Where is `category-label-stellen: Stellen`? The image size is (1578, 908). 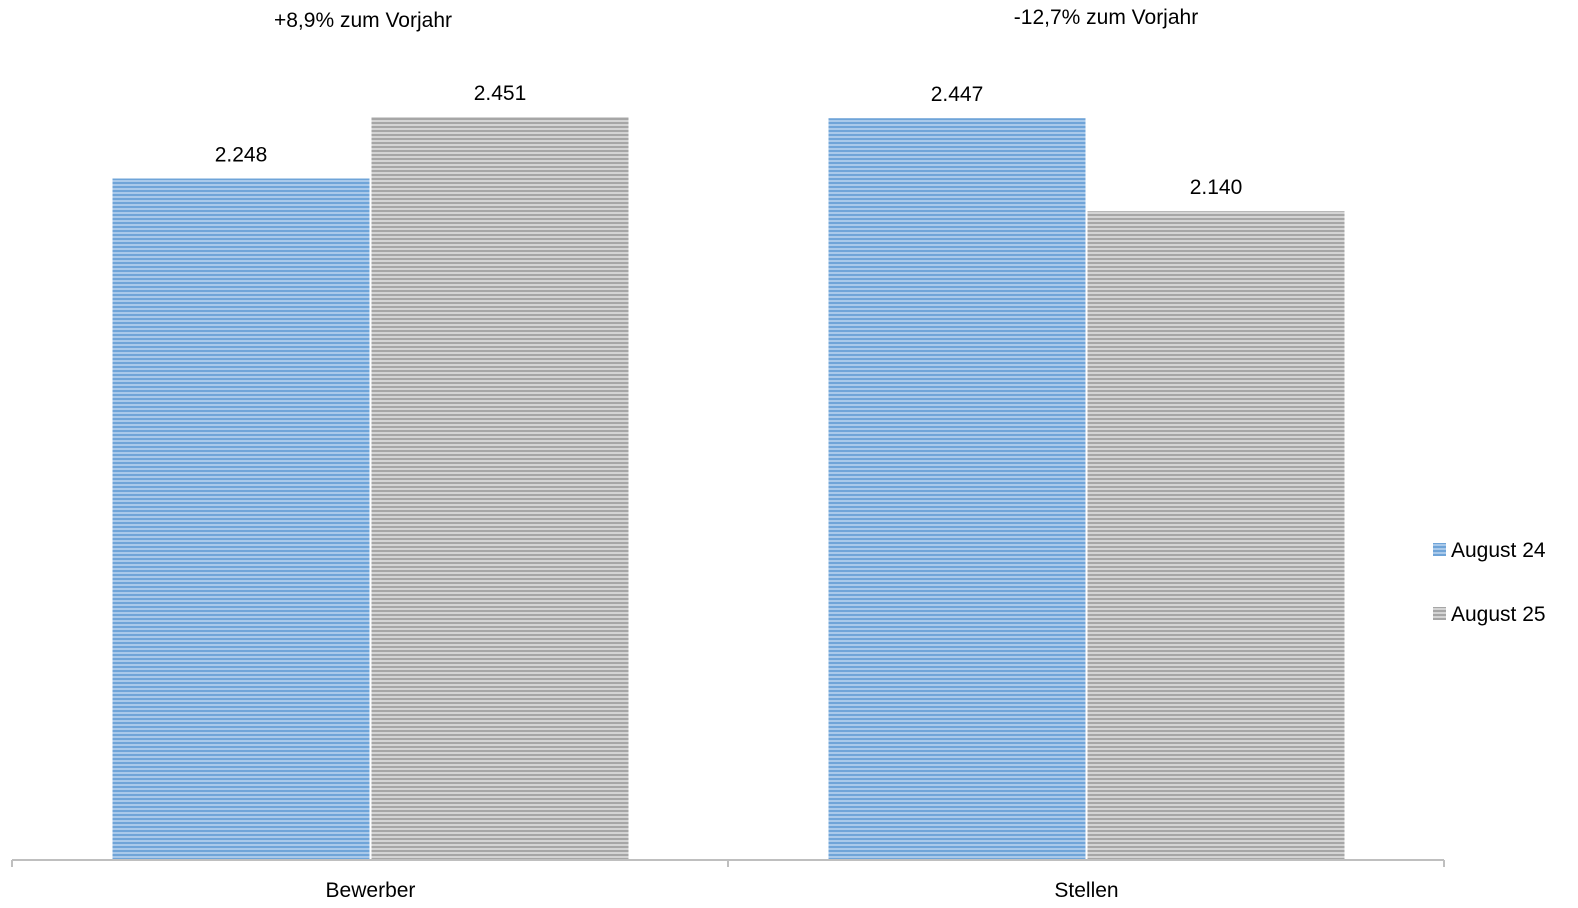
category-label-stellen: Stellen is located at coordinates (1086, 890).